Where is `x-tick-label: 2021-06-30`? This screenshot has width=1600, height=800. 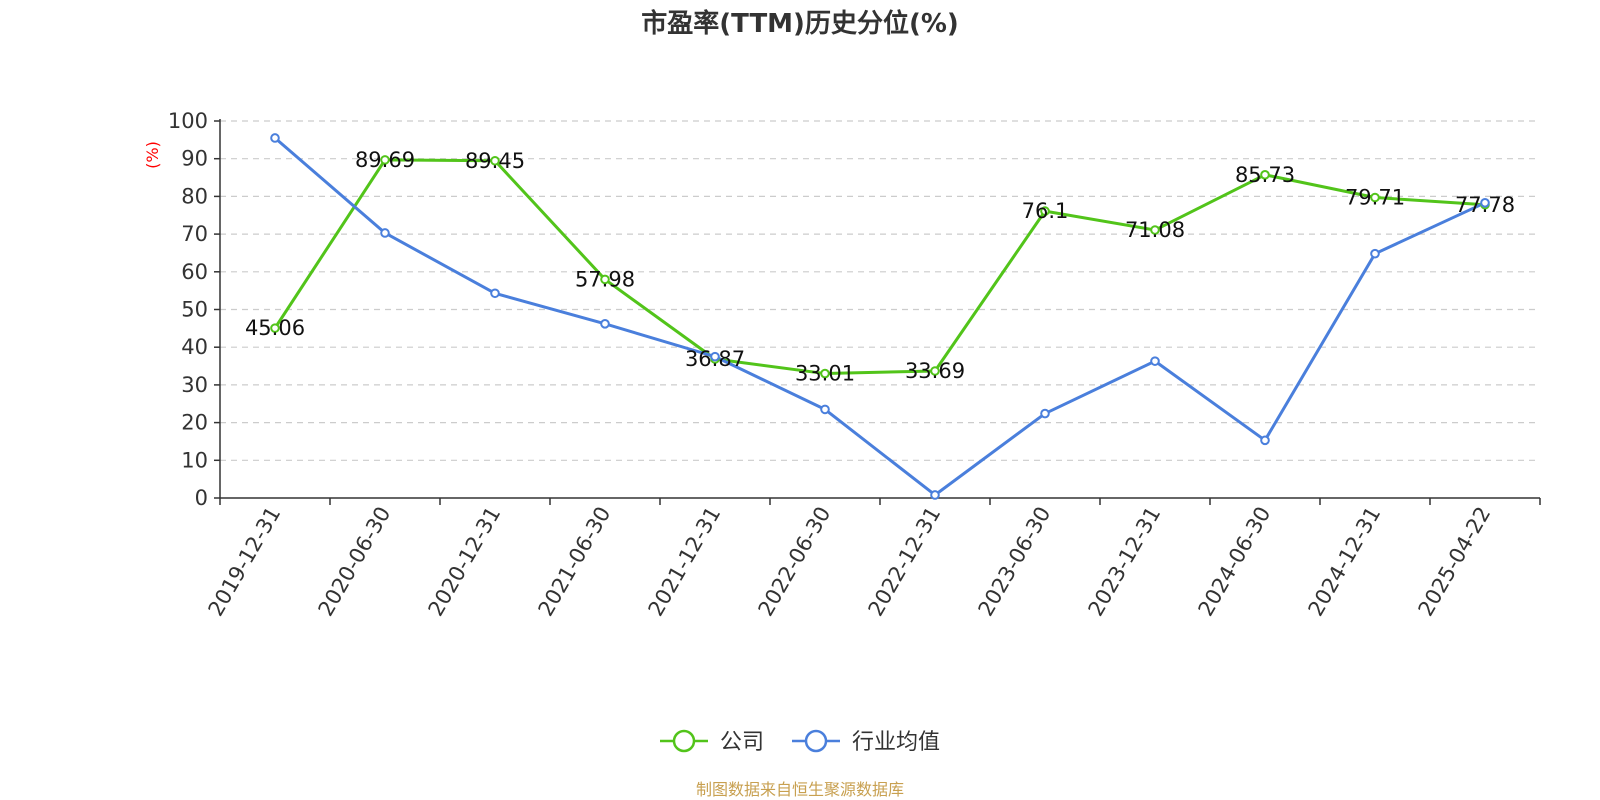
x-tick-label: 2021-06-30 is located at coordinates (575, 562).